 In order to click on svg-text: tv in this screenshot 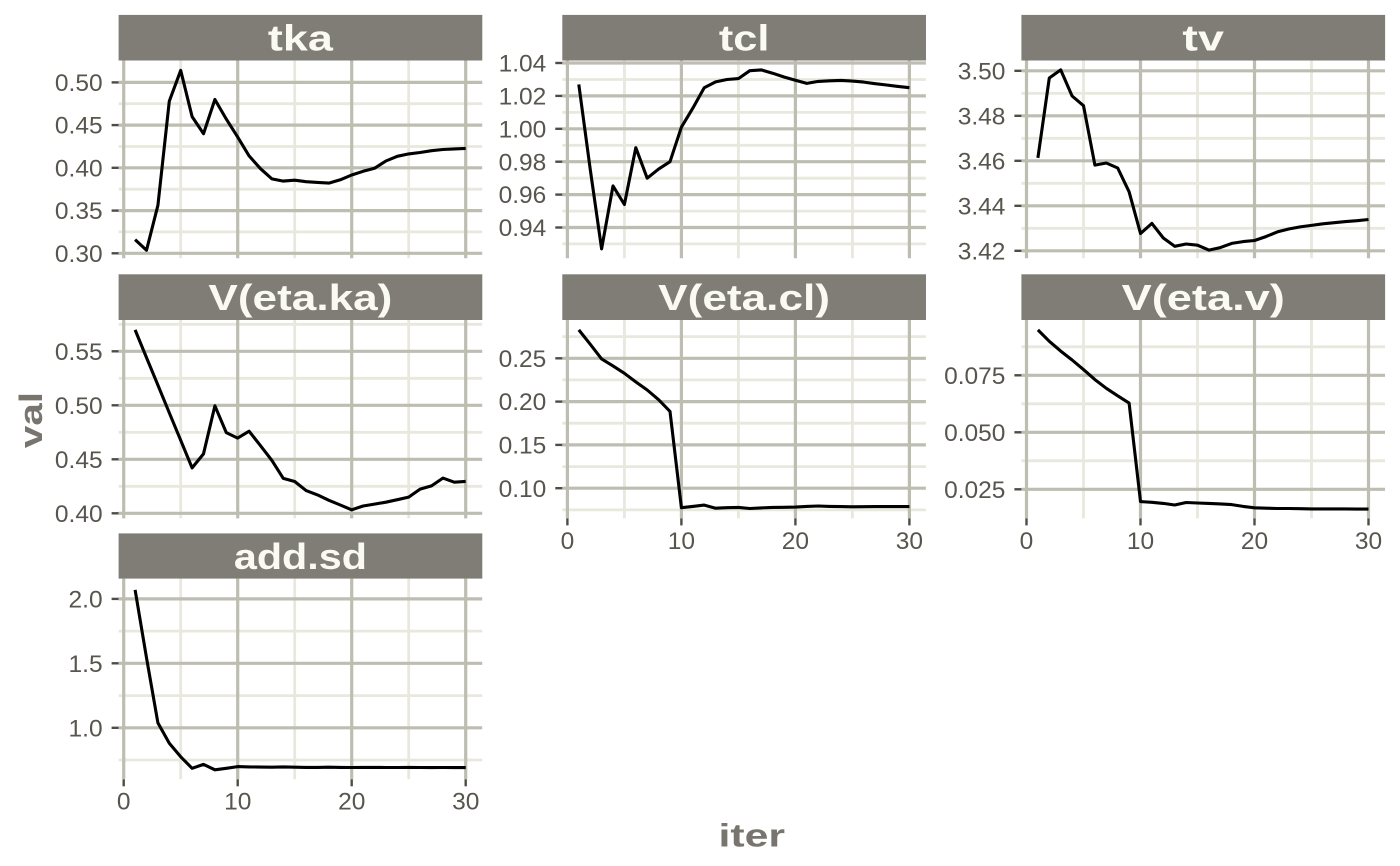, I will do `click(1203, 38)`.